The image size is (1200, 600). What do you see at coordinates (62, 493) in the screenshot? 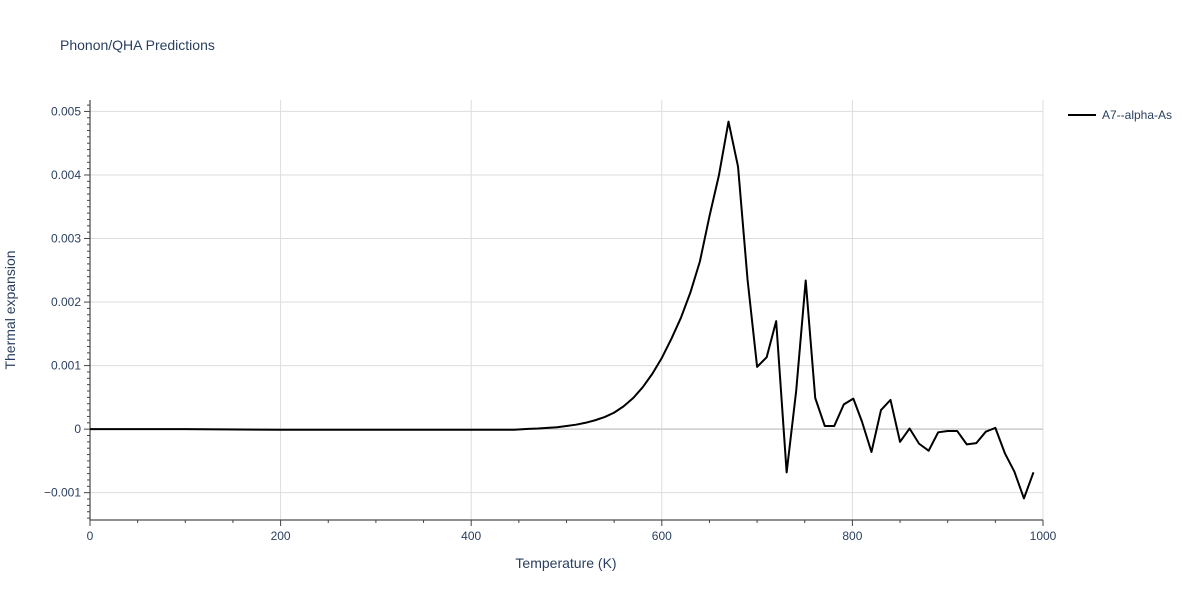
I see `y-tick-label: −0.001` at bounding box center [62, 493].